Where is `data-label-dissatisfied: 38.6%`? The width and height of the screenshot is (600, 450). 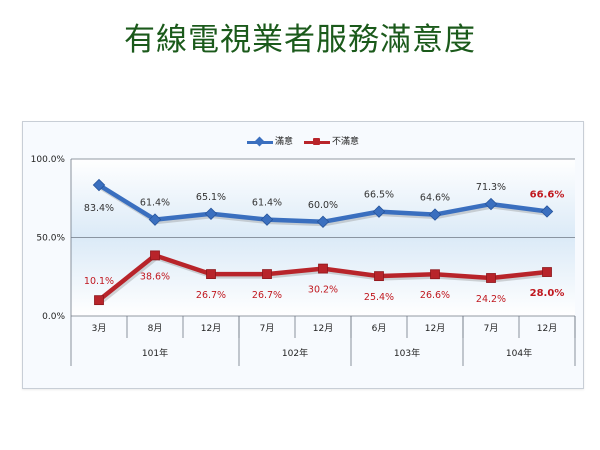 data-label-dissatisfied: 38.6% is located at coordinates (155, 276).